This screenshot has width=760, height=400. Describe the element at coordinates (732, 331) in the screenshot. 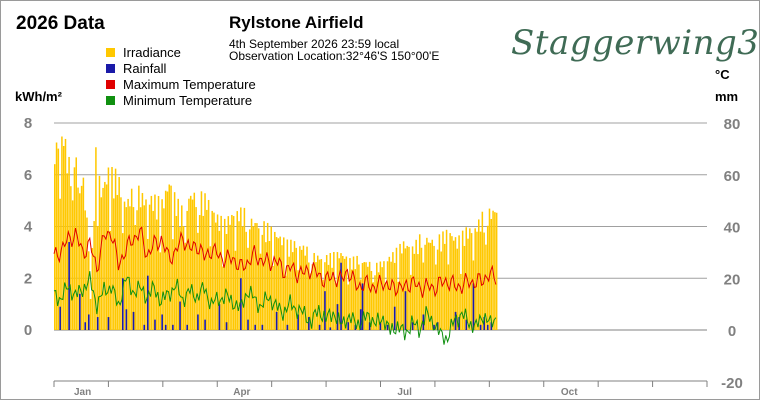

I see `right-tick-label: 0` at that location.